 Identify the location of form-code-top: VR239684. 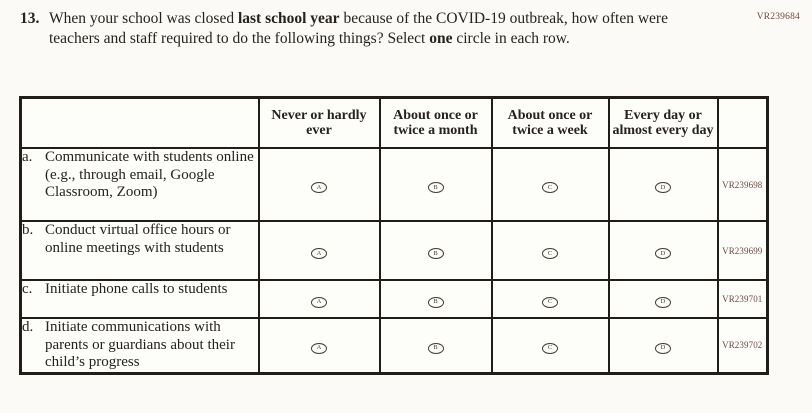
(778, 17).